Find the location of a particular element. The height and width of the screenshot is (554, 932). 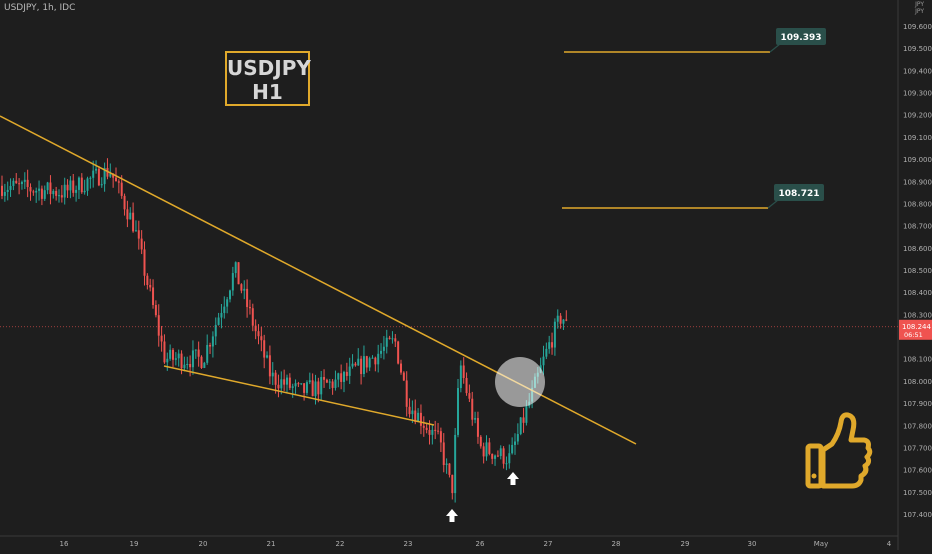

x-tick-label: 23 is located at coordinates (408, 544).